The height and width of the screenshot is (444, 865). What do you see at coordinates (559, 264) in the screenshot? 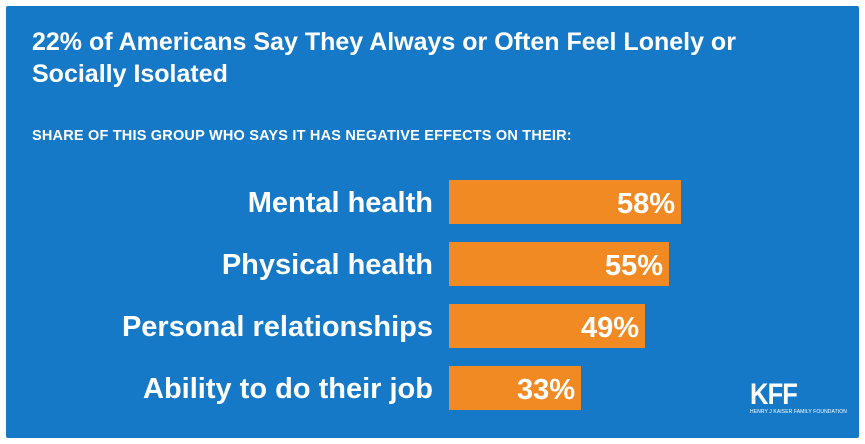
I see `bar-physical-health` at bounding box center [559, 264].